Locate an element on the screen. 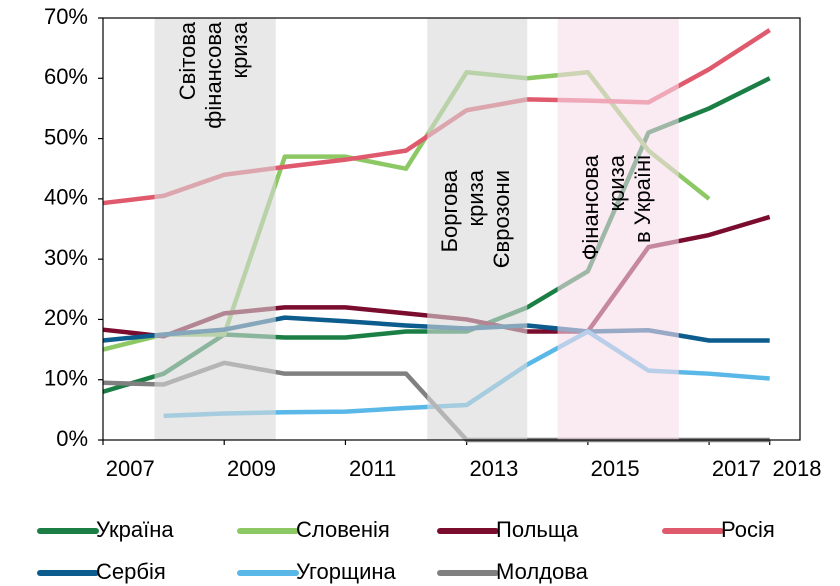 The height and width of the screenshot is (586, 840). y-tick-label: 10% is located at coordinates (66, 378).